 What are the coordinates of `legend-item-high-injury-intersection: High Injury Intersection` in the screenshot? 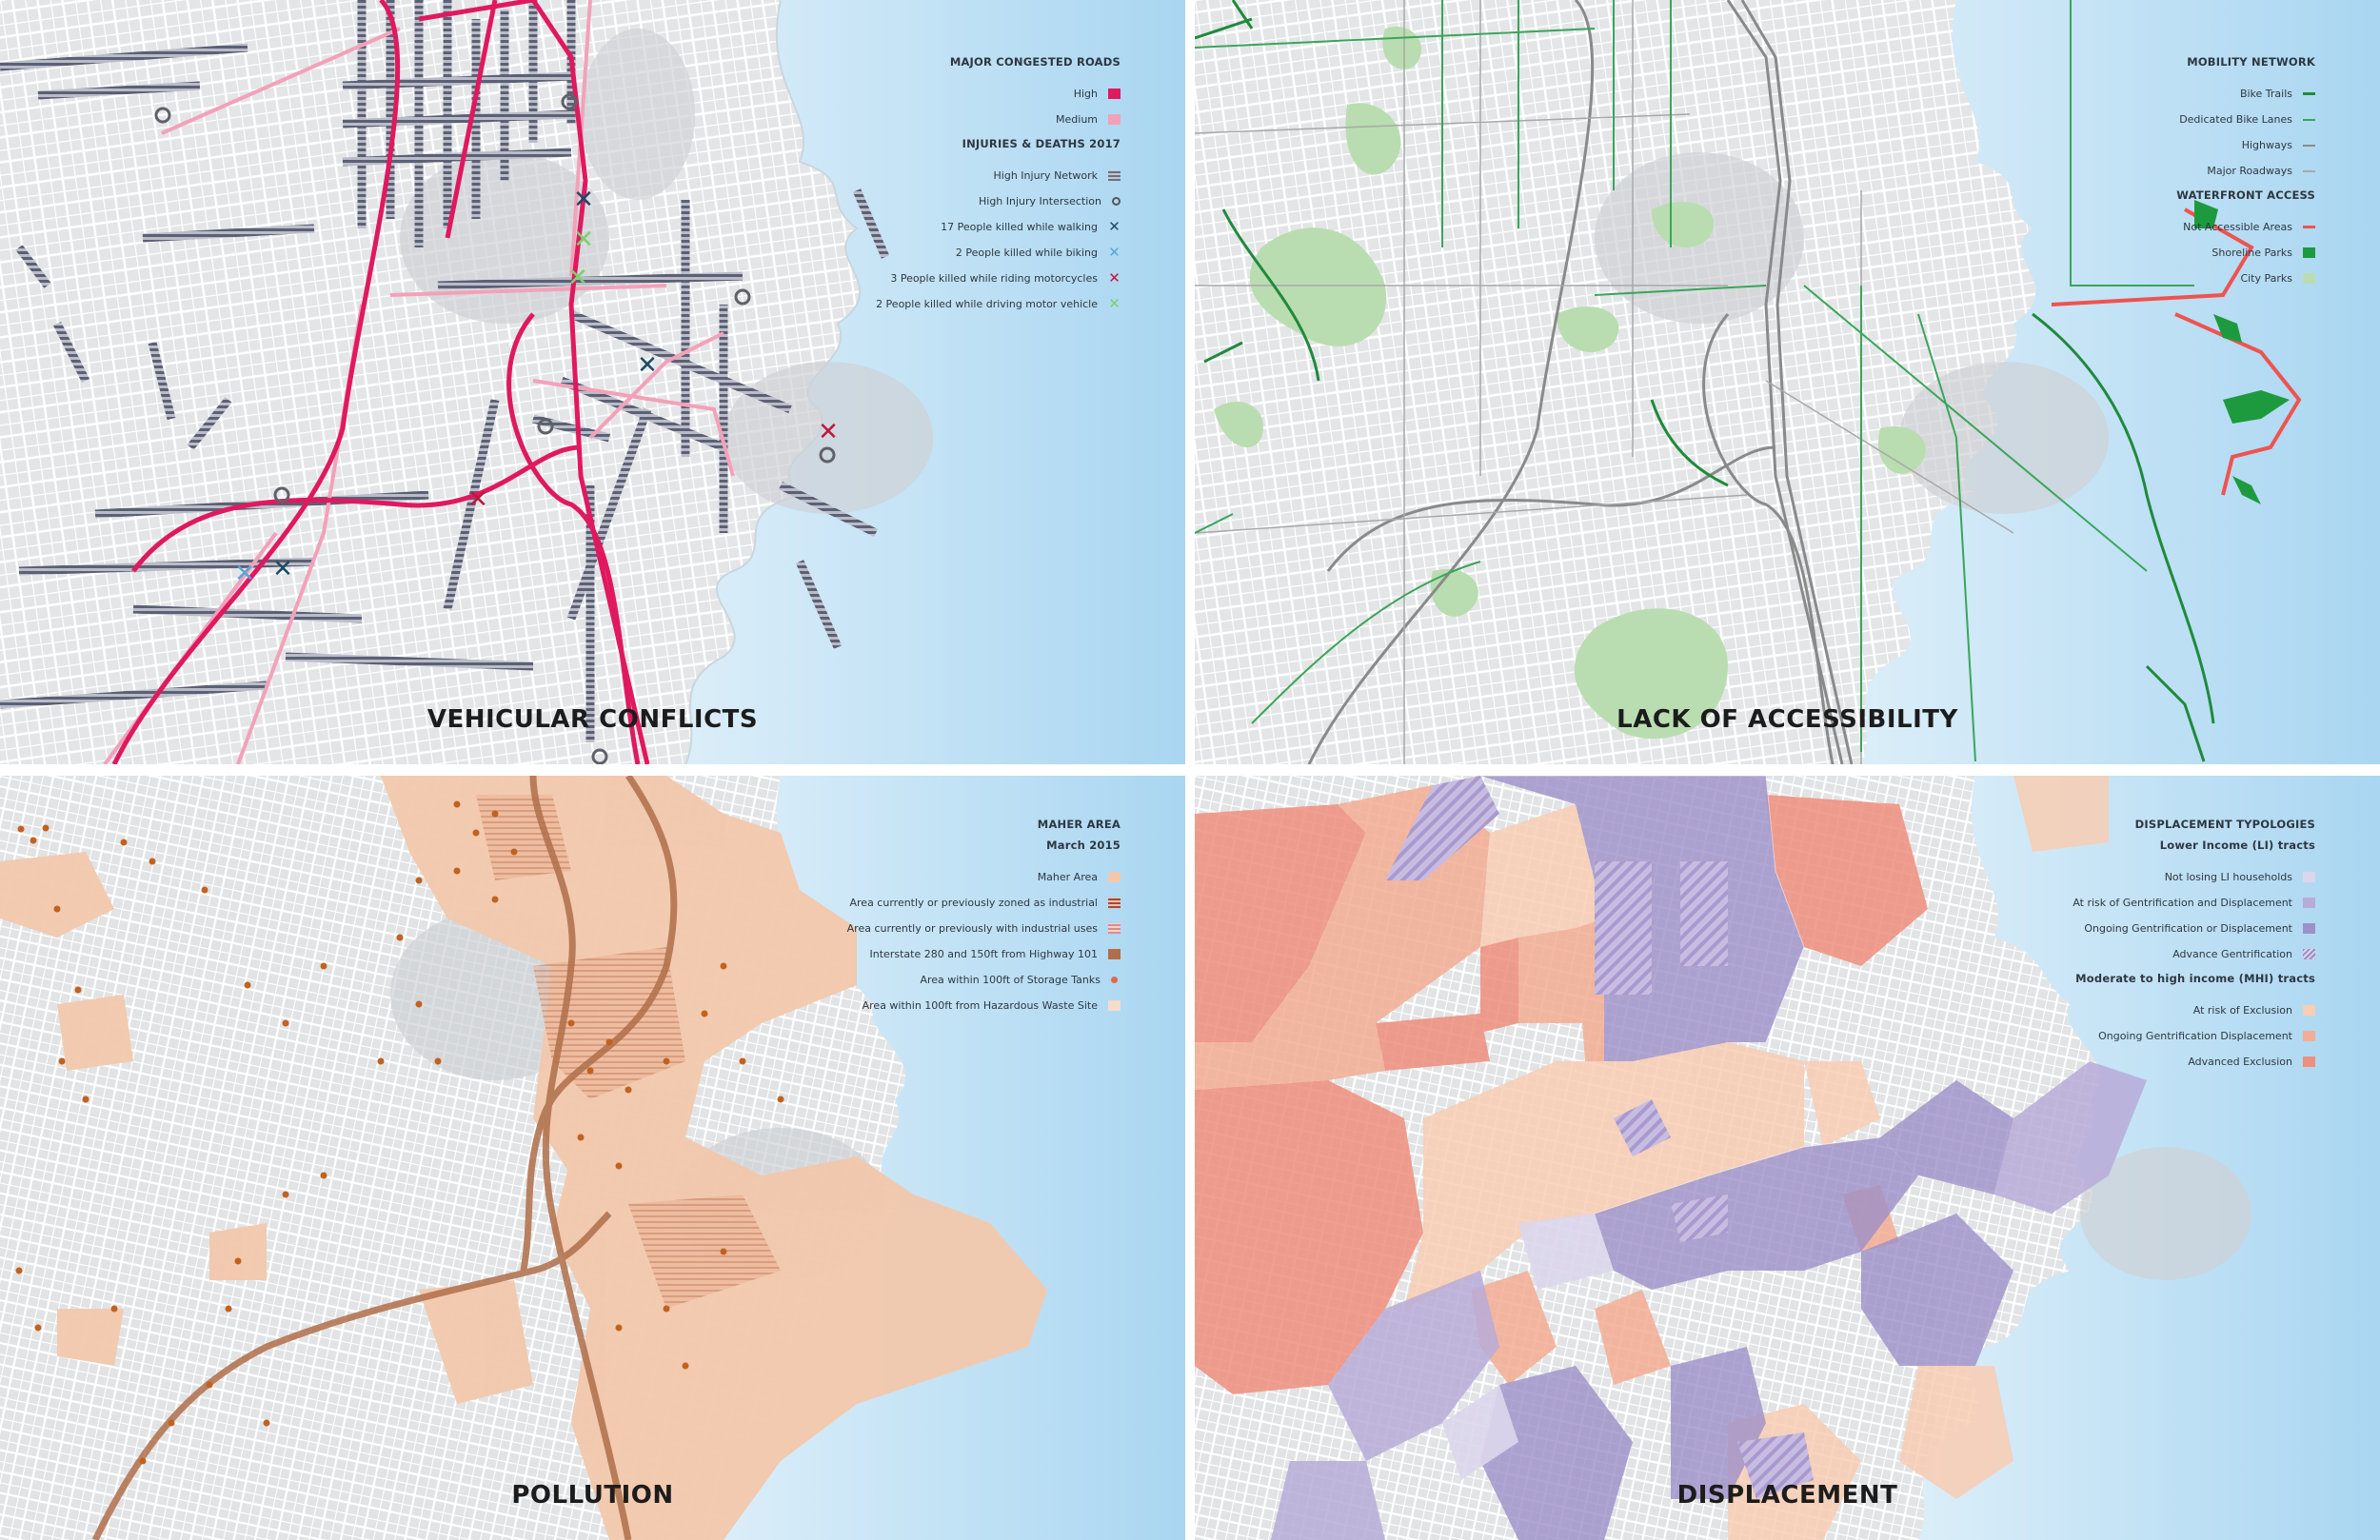 It's located at (921, 201).